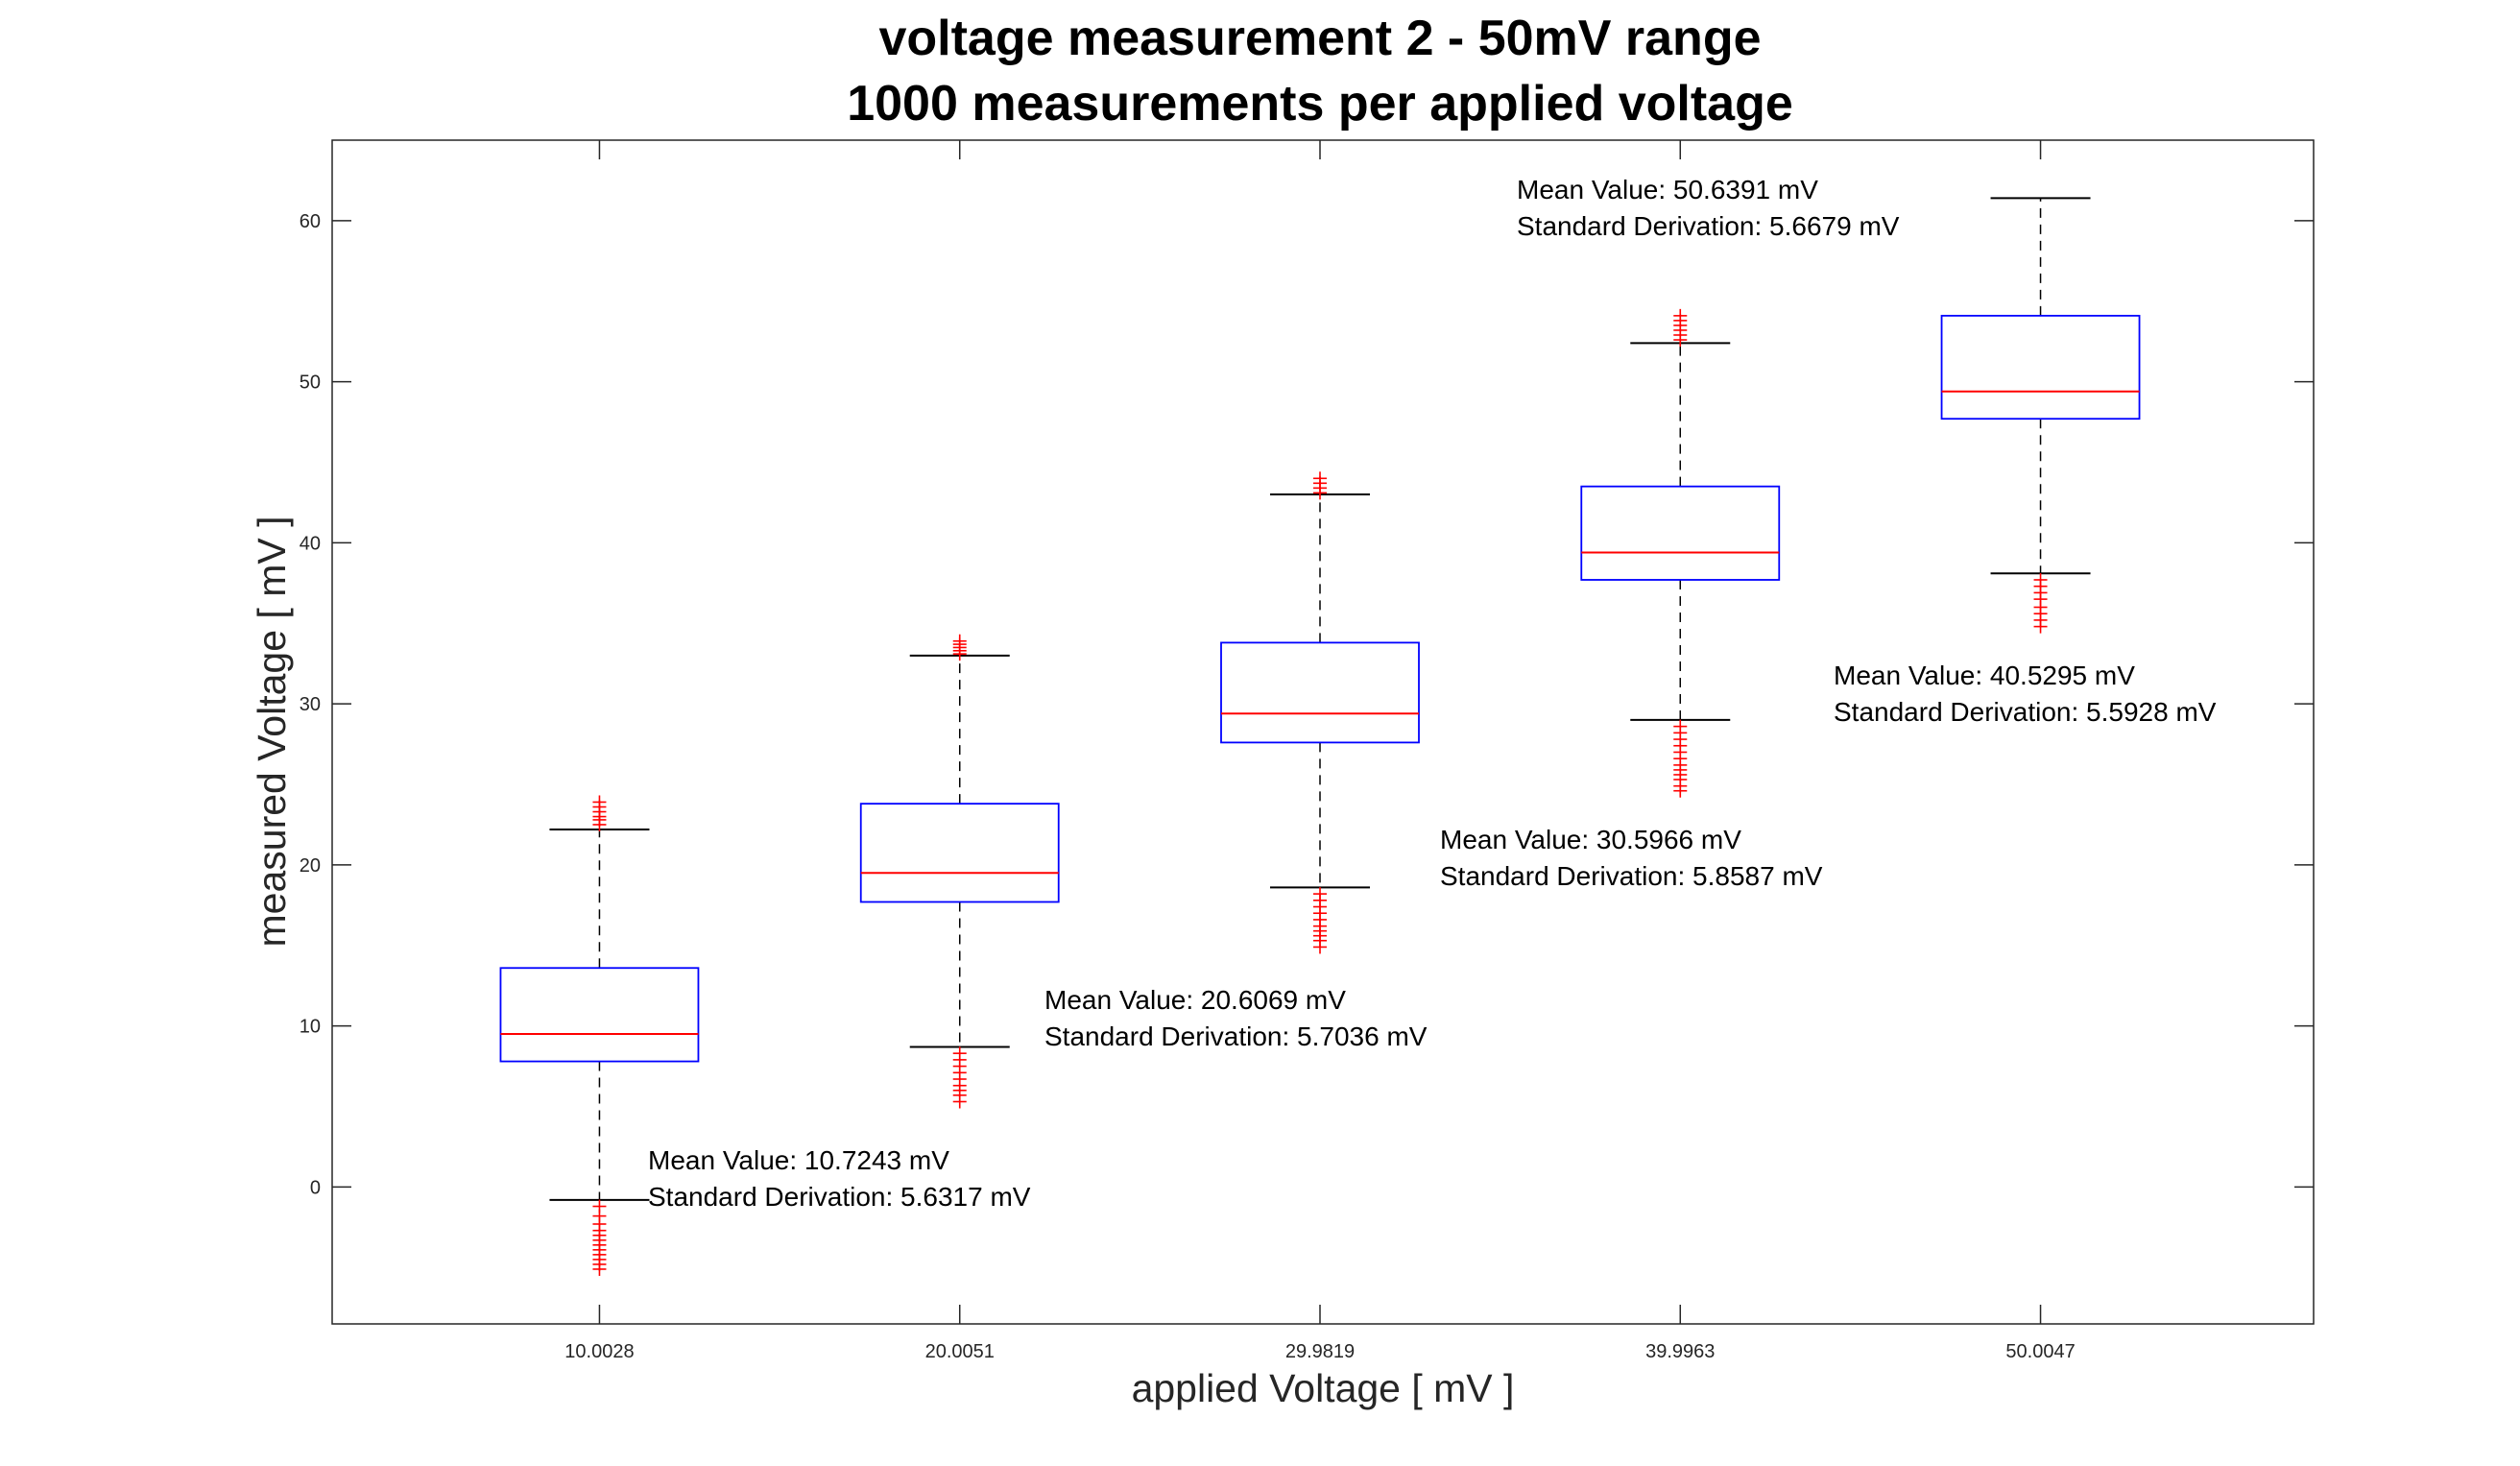 This screenshot has width=2520, height=1466. I want to click on mean-value-label: Mean Value: 40.5295 mV, so click(1984, 675).